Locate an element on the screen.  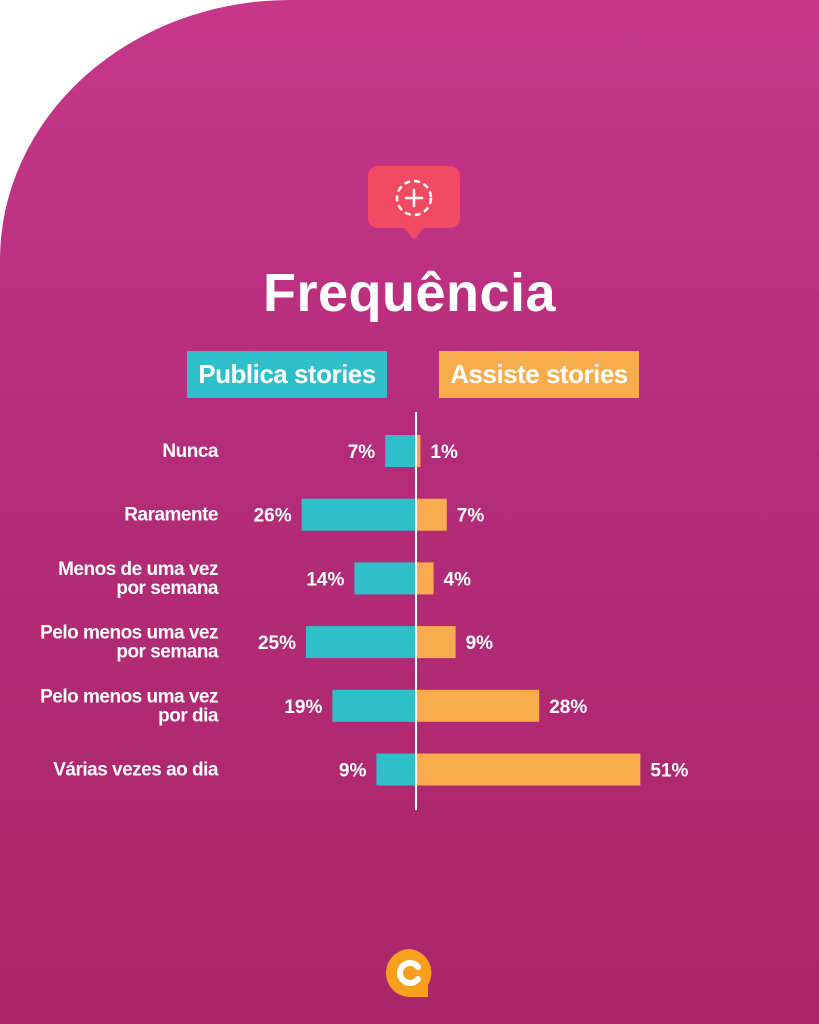
value-label-publica: 7% is located at coordinates (362, 452).